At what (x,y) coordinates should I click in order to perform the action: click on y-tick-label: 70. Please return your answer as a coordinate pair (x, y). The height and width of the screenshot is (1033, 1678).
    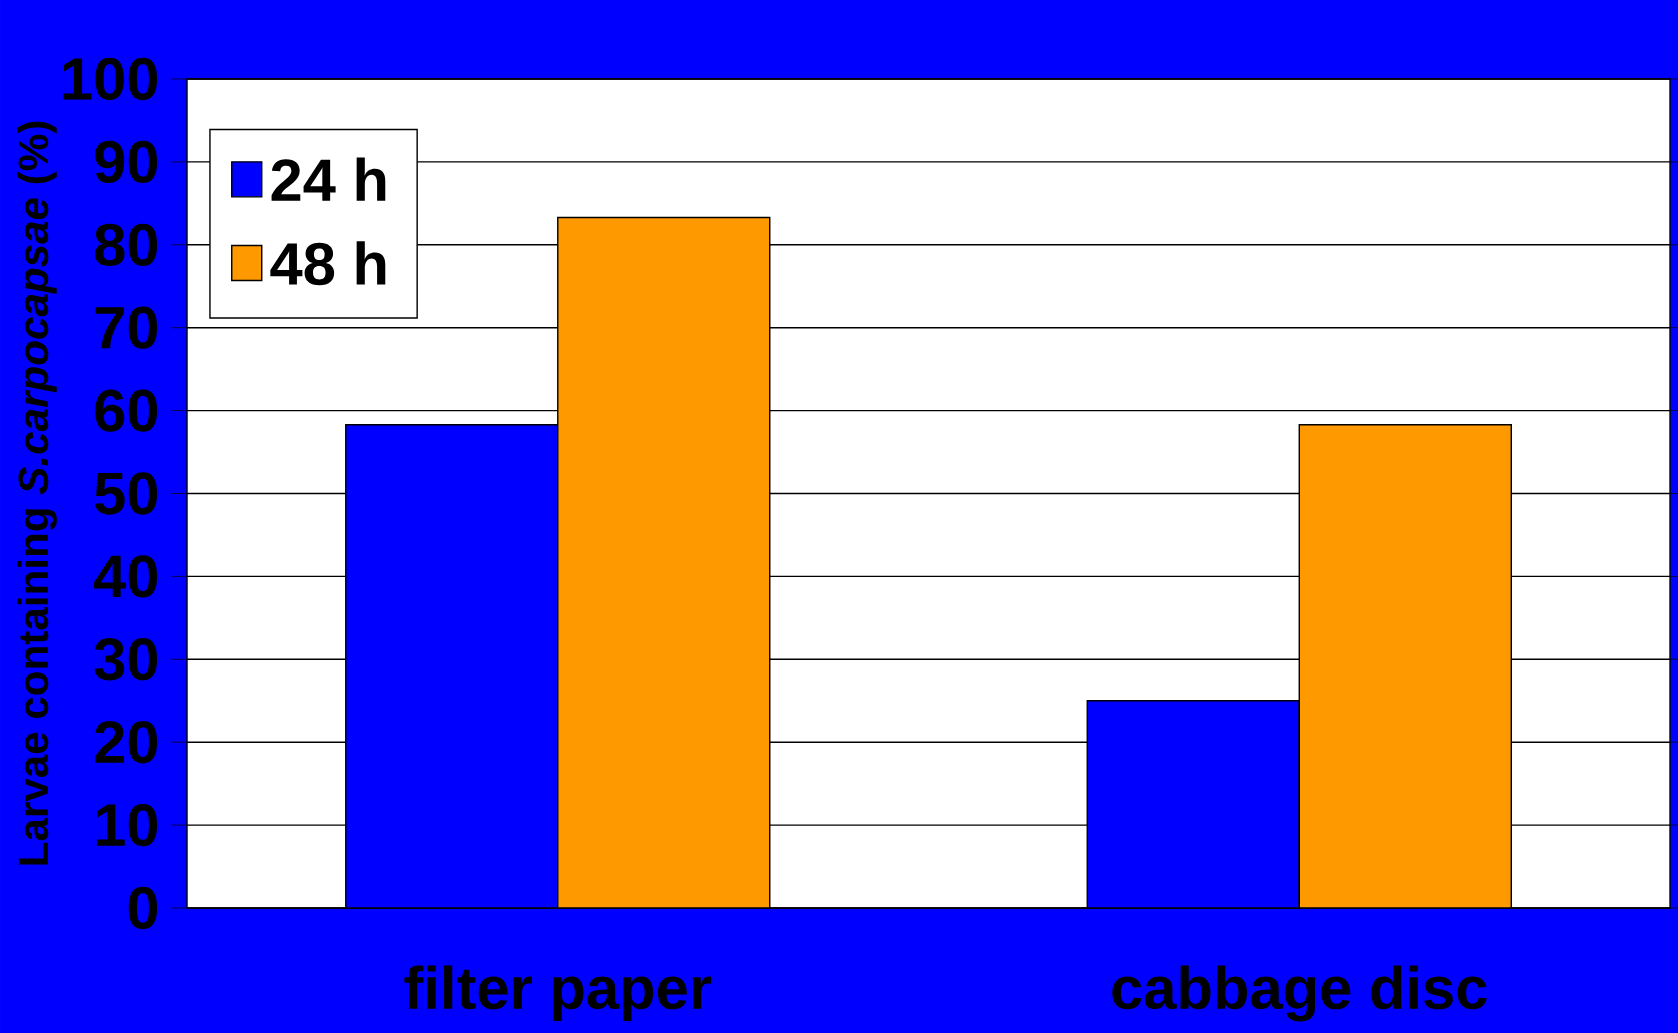
    Looking at the image, I should click on (126, 327).